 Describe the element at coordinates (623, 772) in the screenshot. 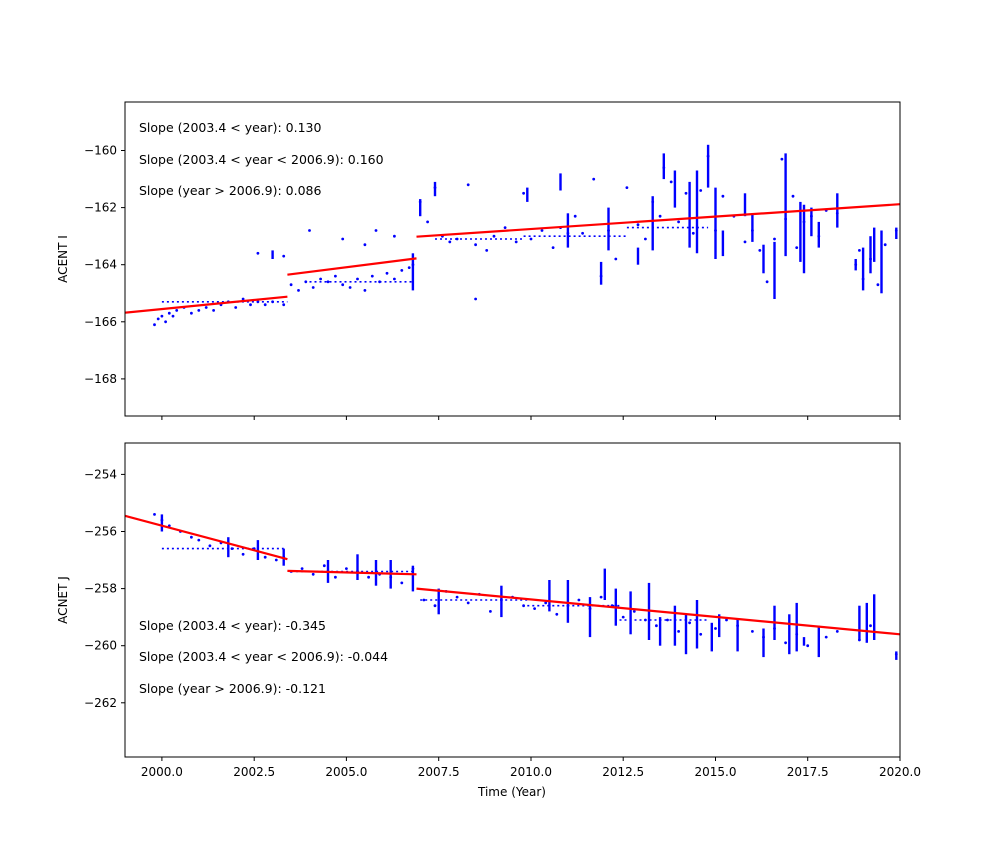

I see `x-tick-label: 2012.5` at that location.